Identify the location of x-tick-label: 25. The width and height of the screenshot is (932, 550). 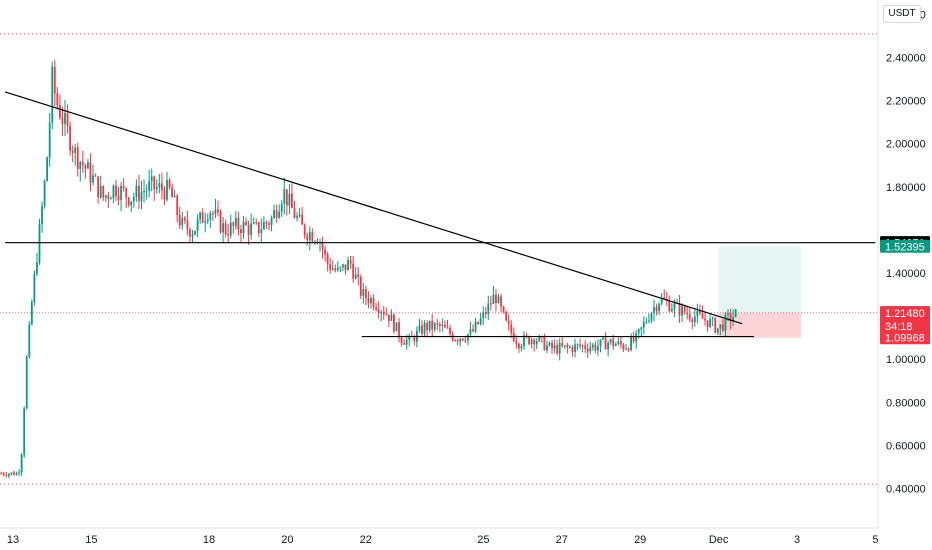
(483, 540).